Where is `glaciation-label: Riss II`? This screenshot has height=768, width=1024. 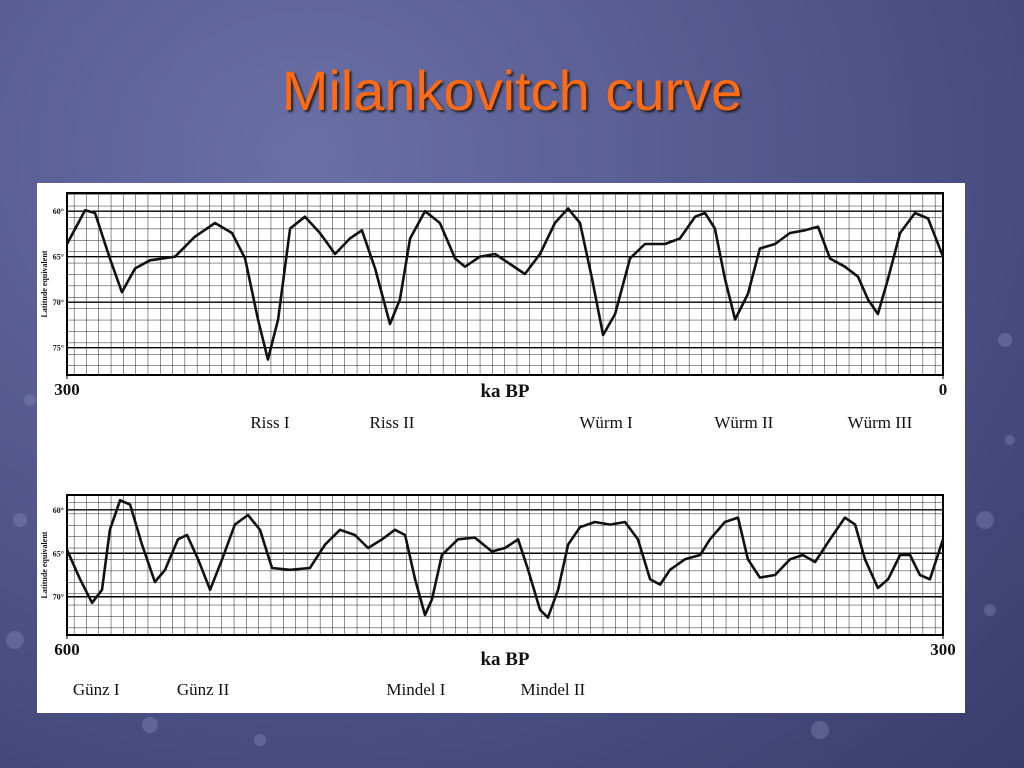
glaciation-label: Riss II is located at coordinates (392, 422).